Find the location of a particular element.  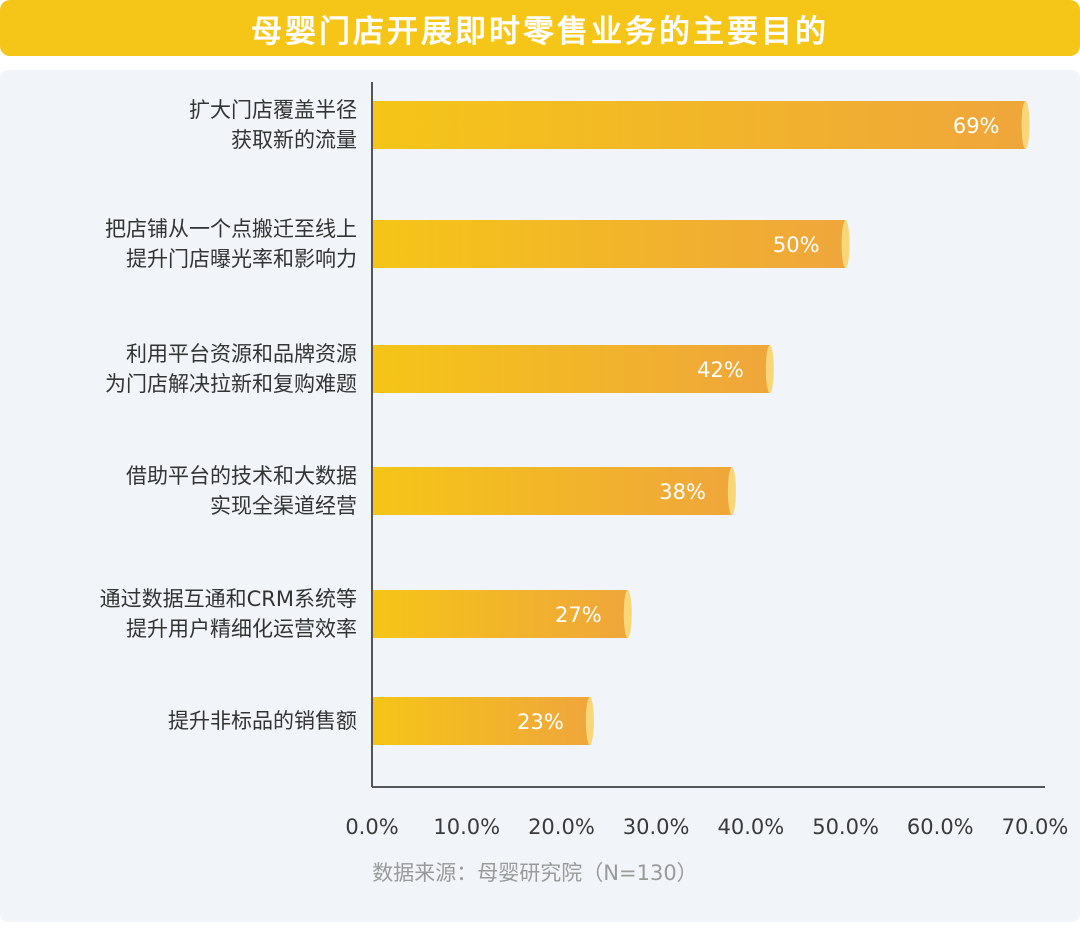

x-tick-label: 20.0% is located at coordinates (561, 827).